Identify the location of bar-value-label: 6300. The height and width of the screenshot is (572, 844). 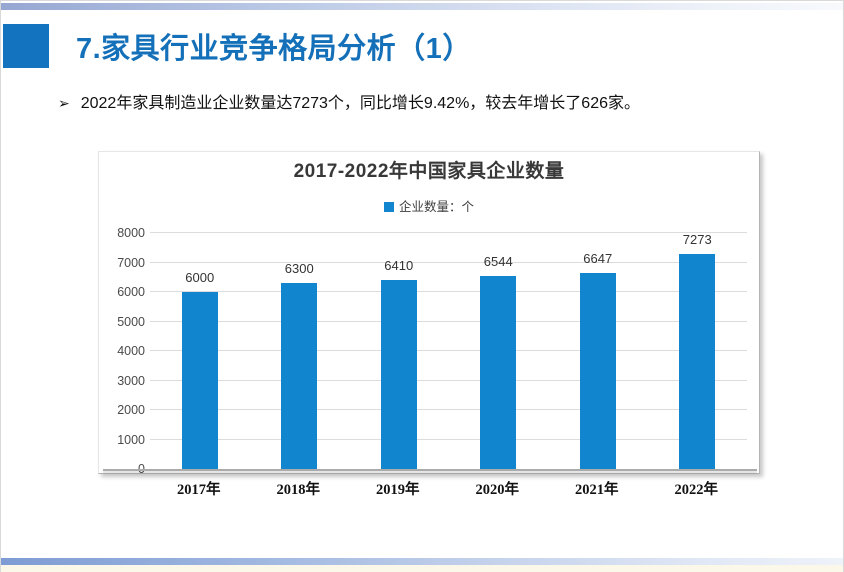
(299, 269).